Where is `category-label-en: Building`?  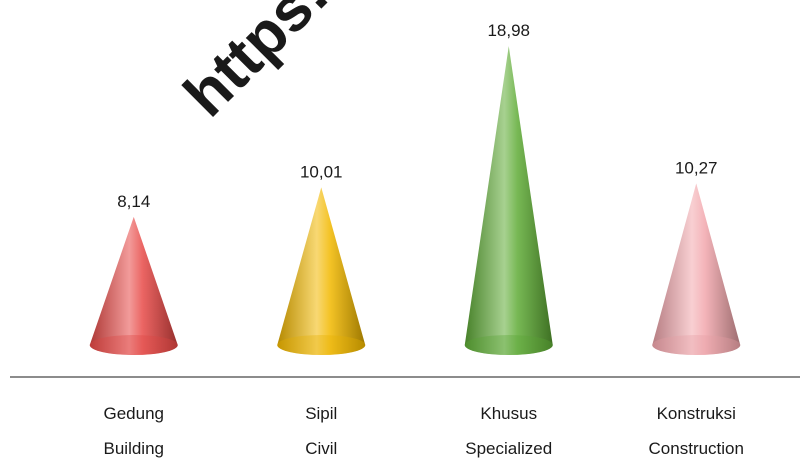 category-label-en: Building is located at coordinates (134, 448).